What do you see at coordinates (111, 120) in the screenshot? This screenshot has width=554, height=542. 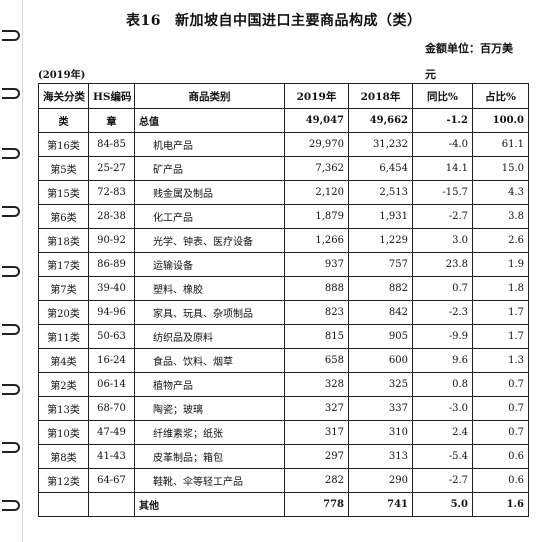 I see `subheader-hs: 章` at bounding box center [111, 120].